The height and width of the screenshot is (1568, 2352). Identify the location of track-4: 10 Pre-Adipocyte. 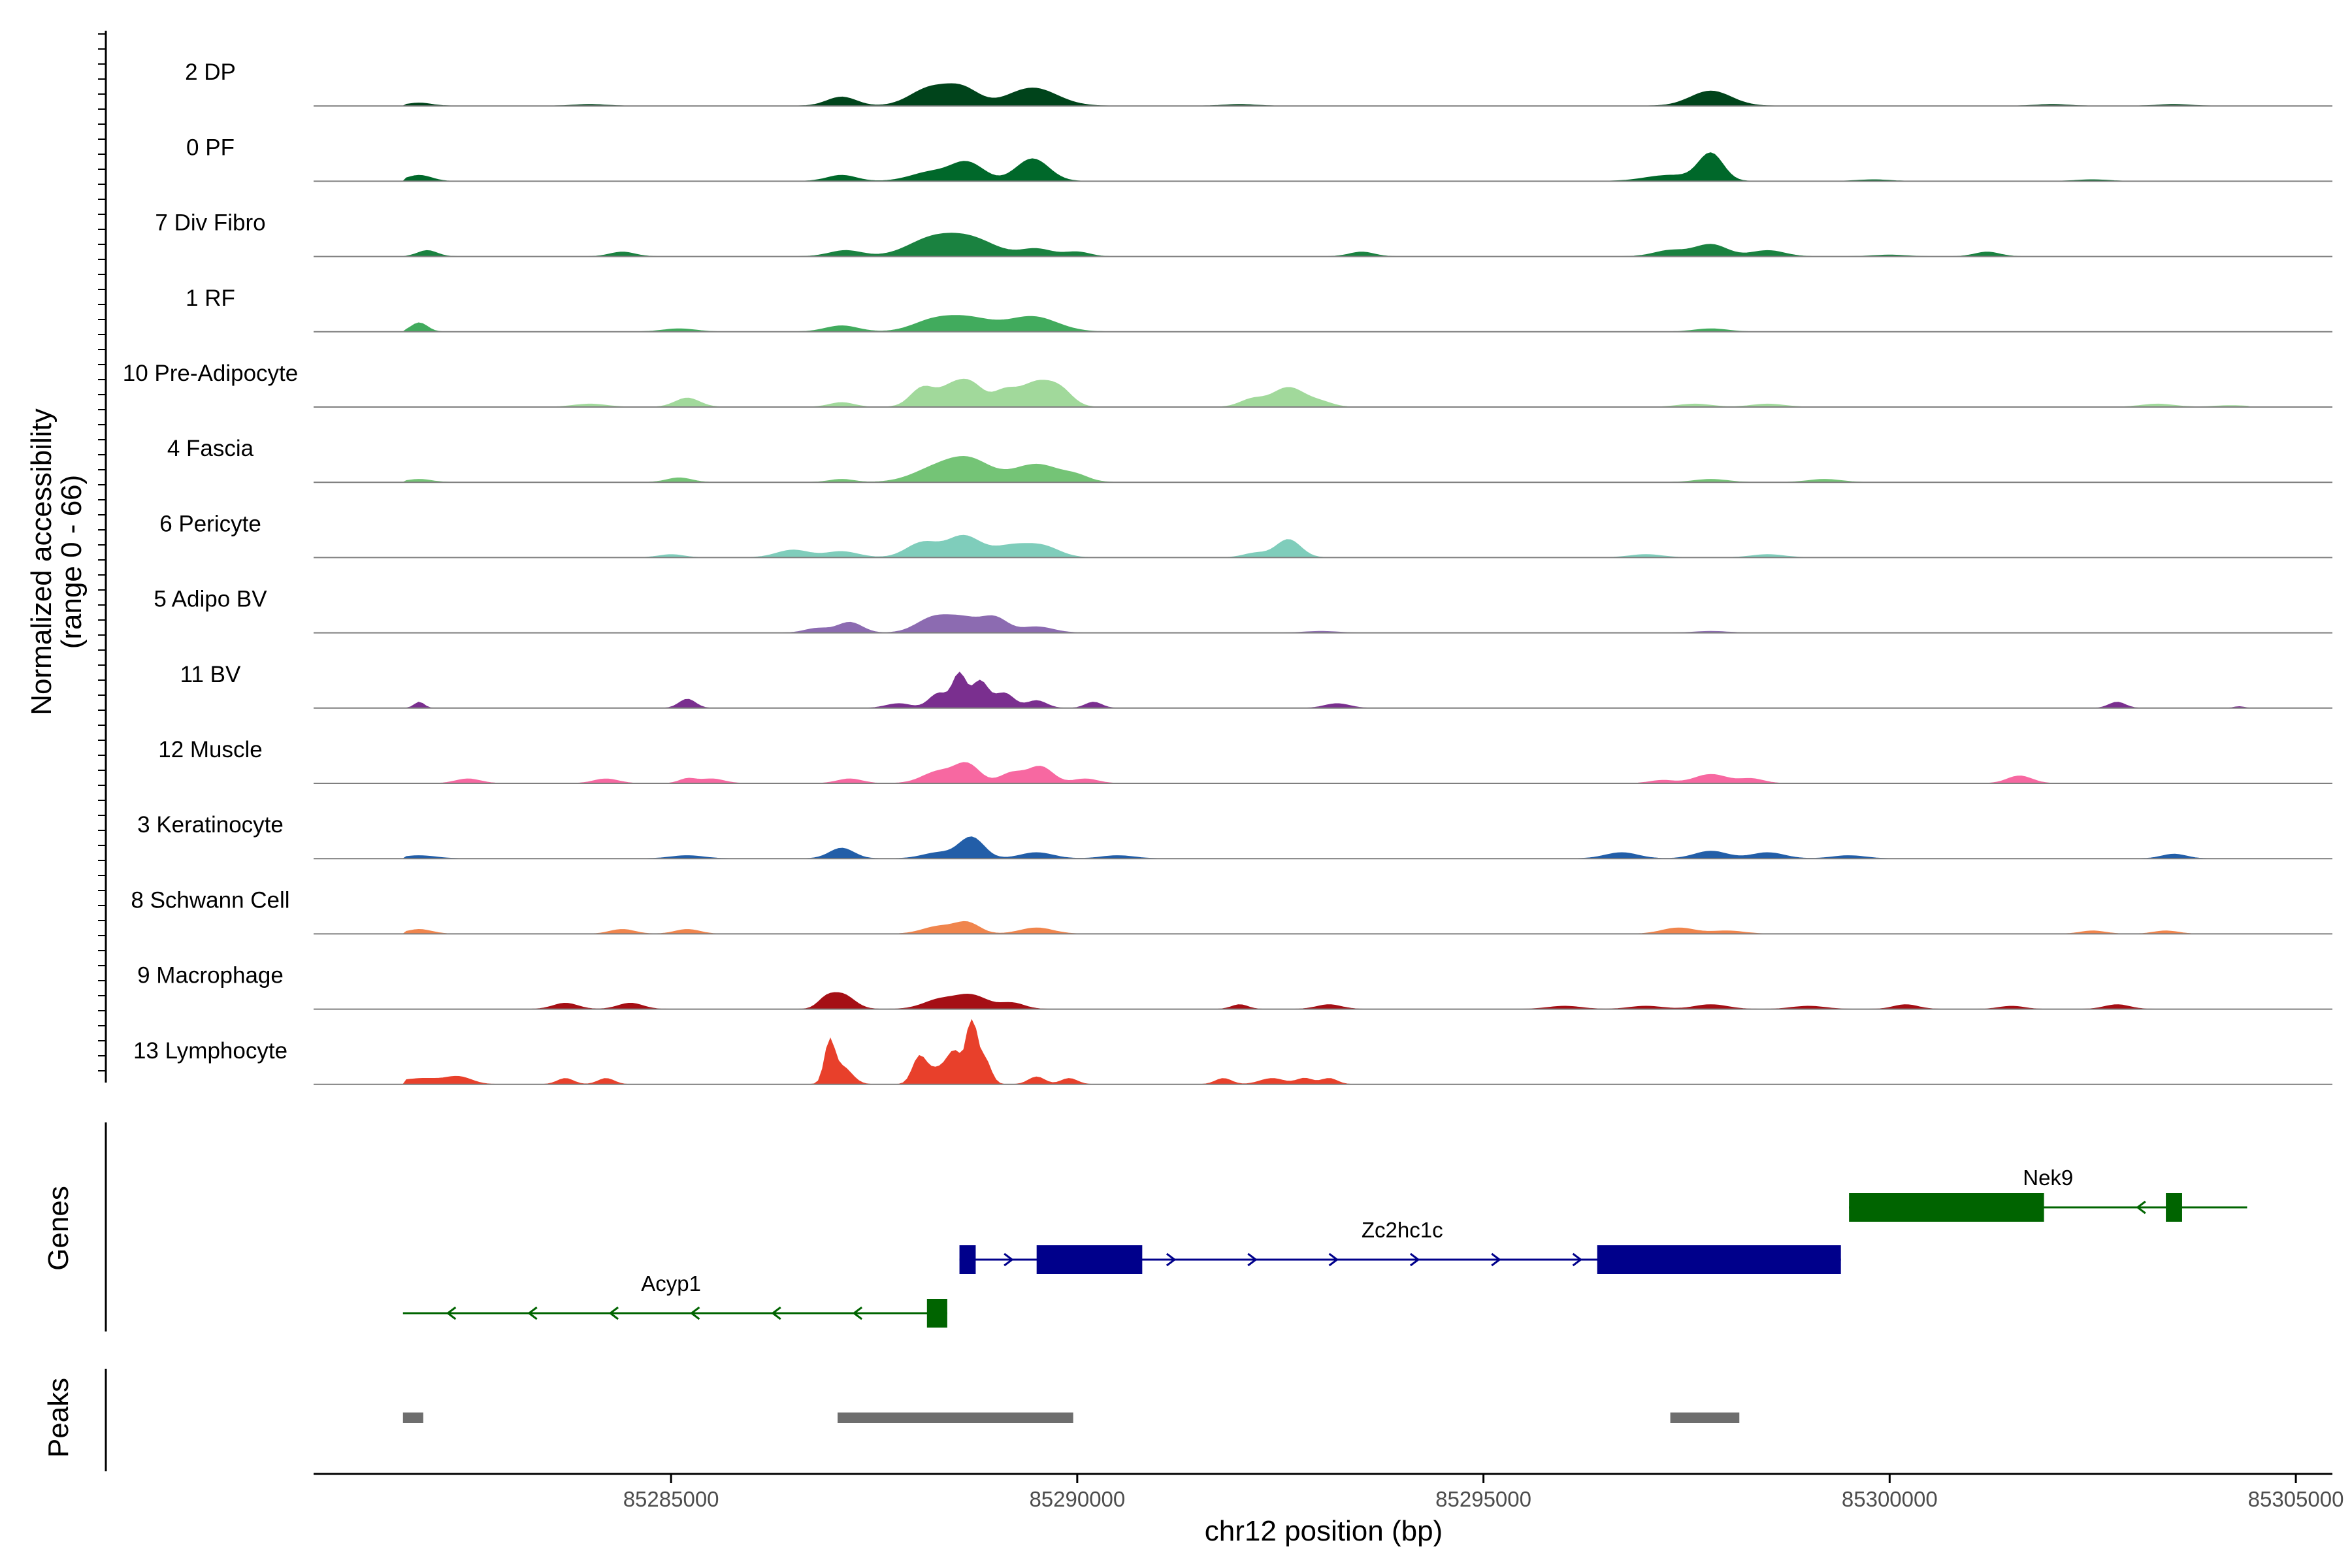
(1227, 384).